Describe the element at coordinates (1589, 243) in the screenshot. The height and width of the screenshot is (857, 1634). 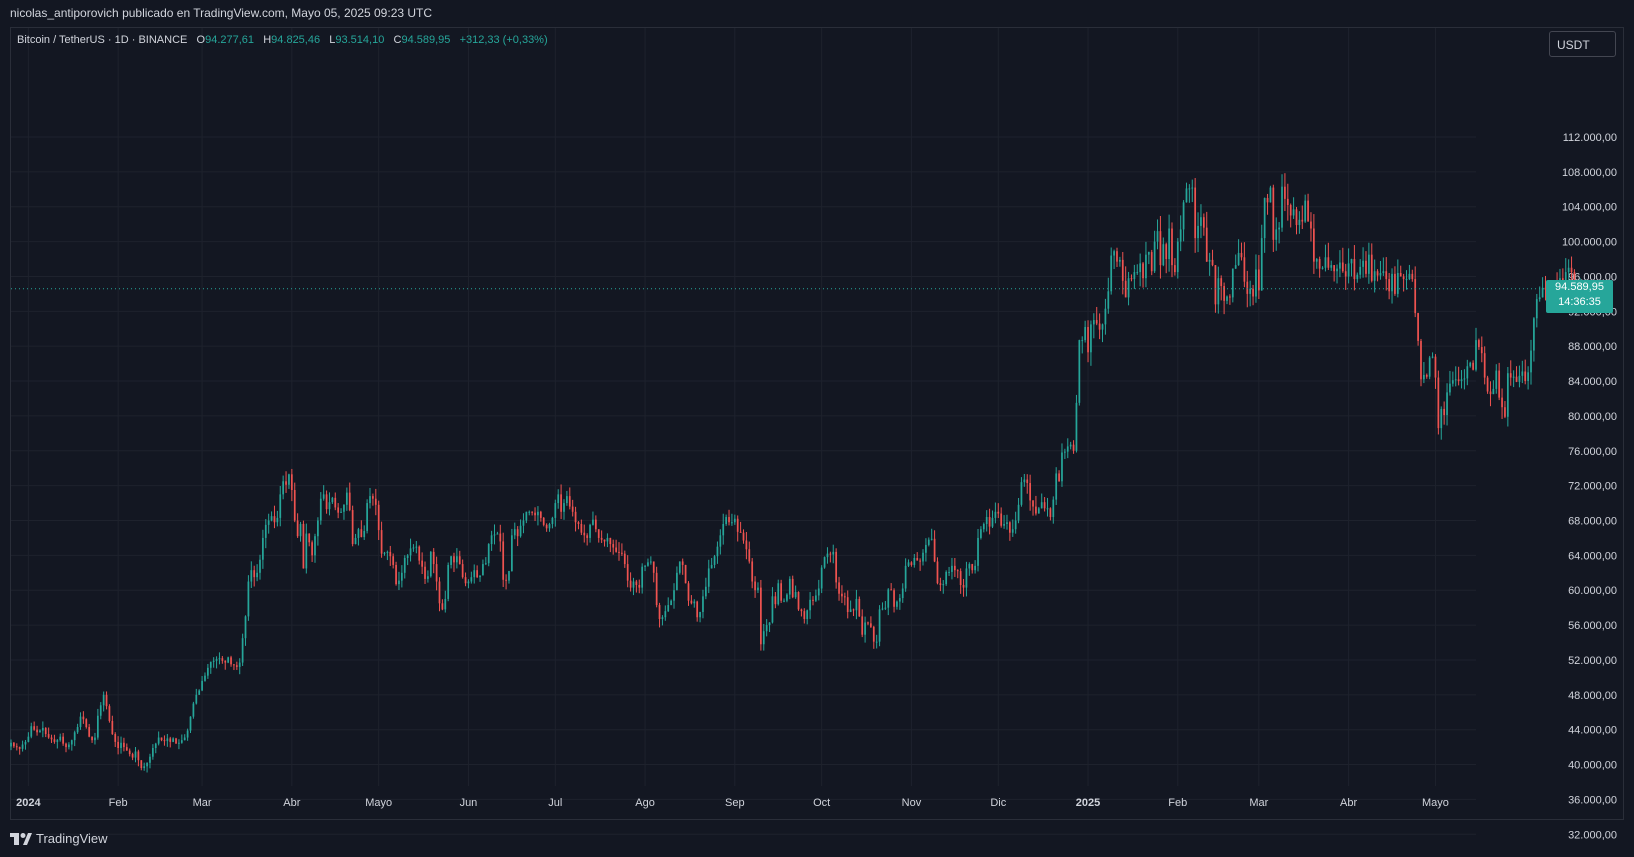
I see `y-tick-label: 100.000,00` at that location.